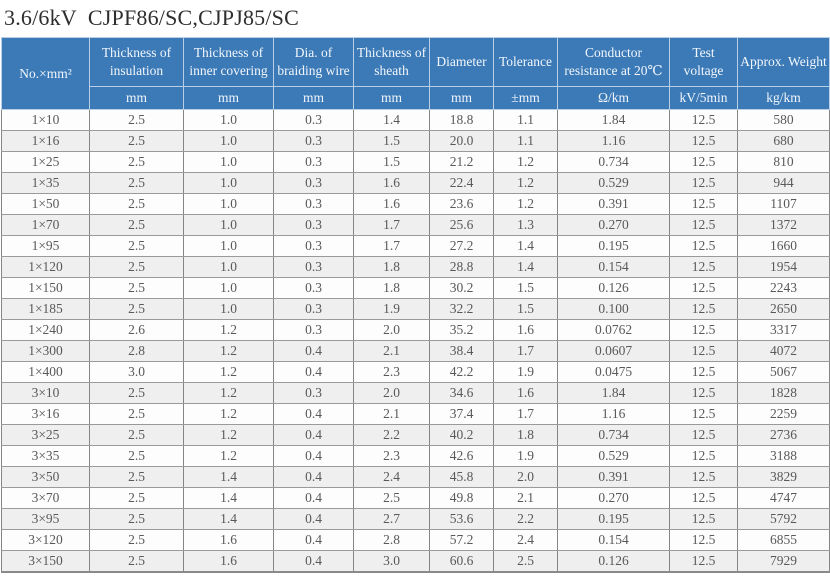 The width and height of the screenshot is (830, 588). Describe the element at coordinates (45, 456) in the screenshot. I see `table-cell: 3×35` at that location.